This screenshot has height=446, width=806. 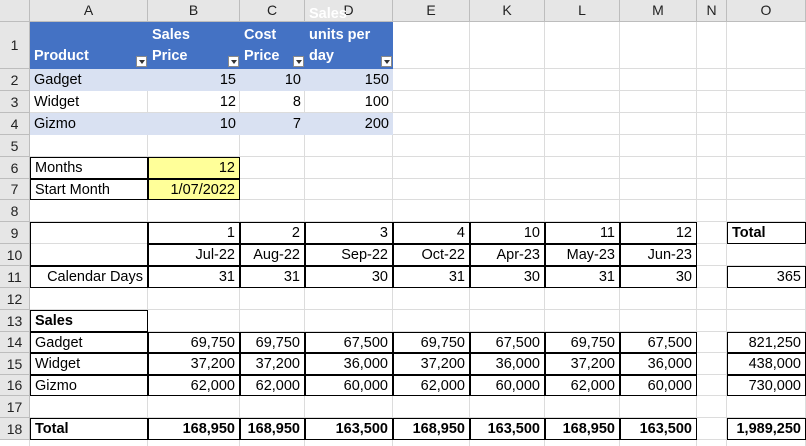 What do you see at coordinates (89, 342) in the screenshot?
I see `sales-row-label: Gadget` at bounding box center [89, 342].